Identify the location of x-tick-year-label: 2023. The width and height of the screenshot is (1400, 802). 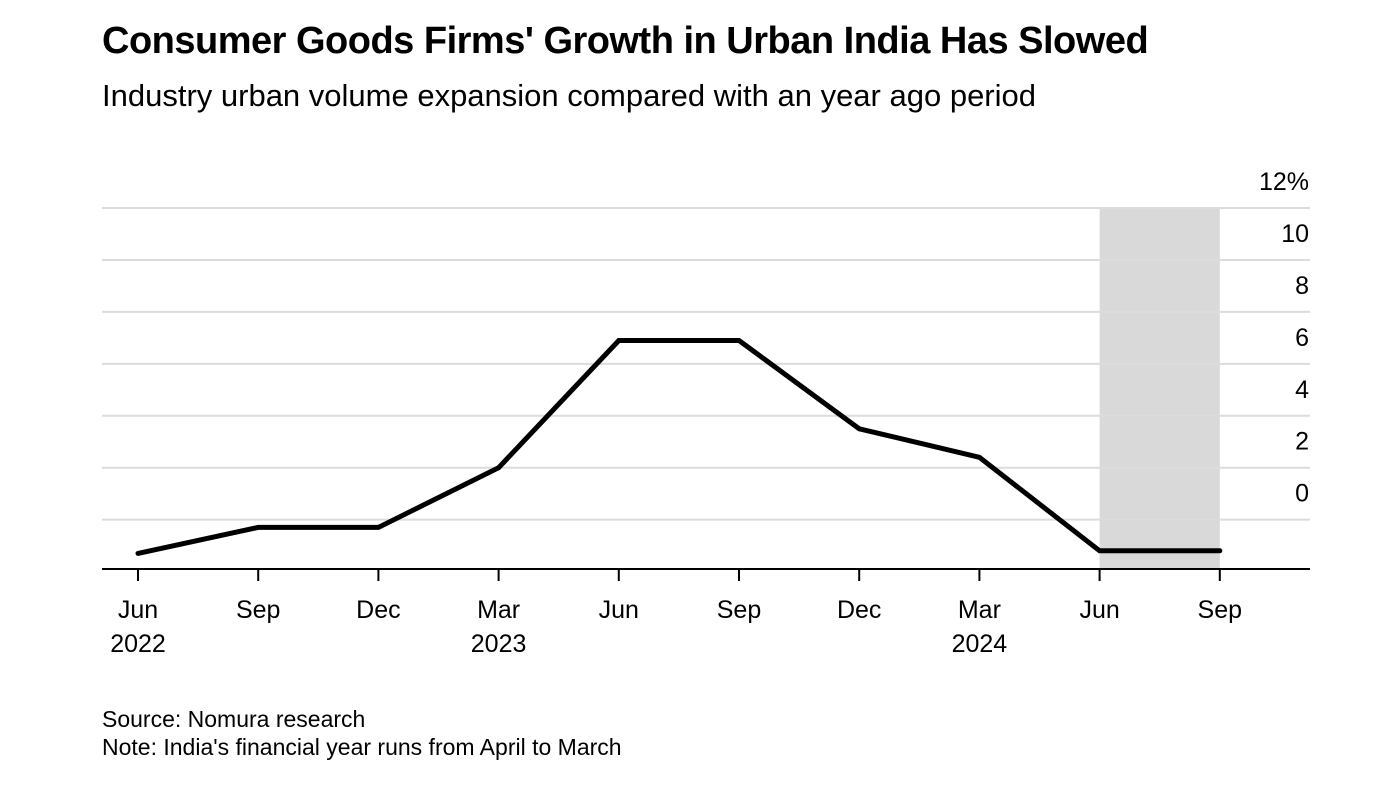
(499, 644).